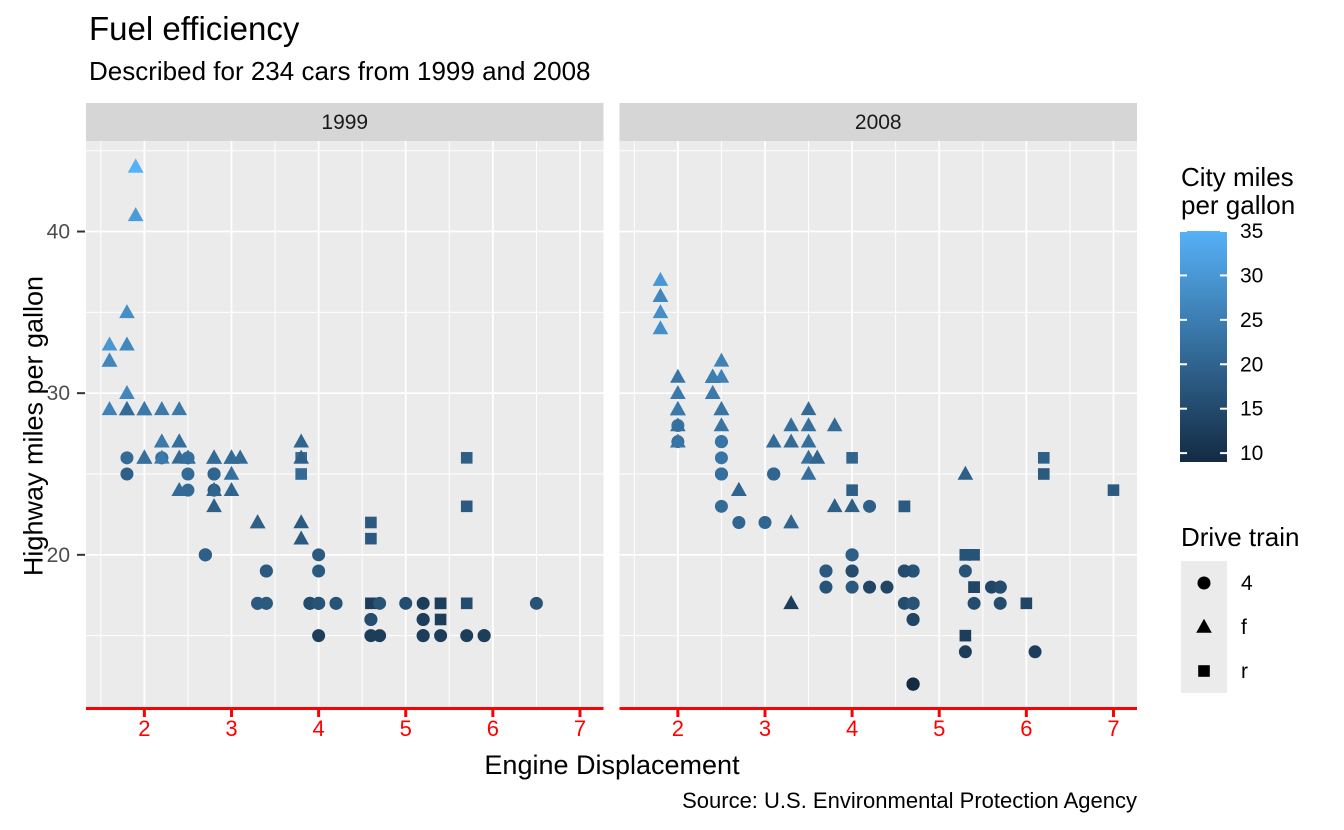 Image resolution: width=1344 pixels, height=830 pixels. What do you see at coordinates (939, 728) in the screenshot?
I see `x-tick-label: 5` at bounding box center [939, 728].